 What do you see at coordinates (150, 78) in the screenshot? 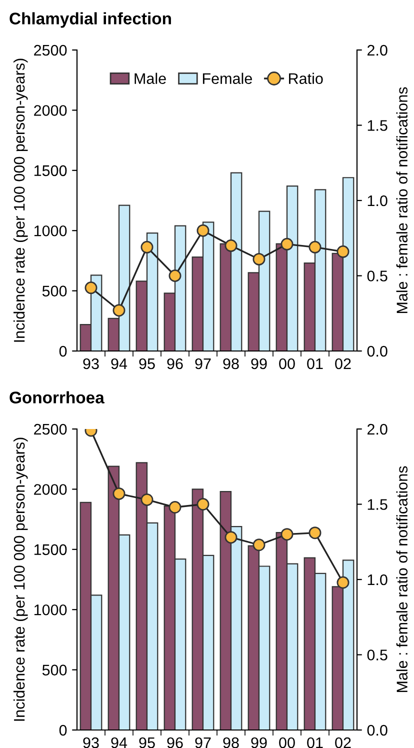
I see `legend-label: Male` at bounding box center [150, 78].